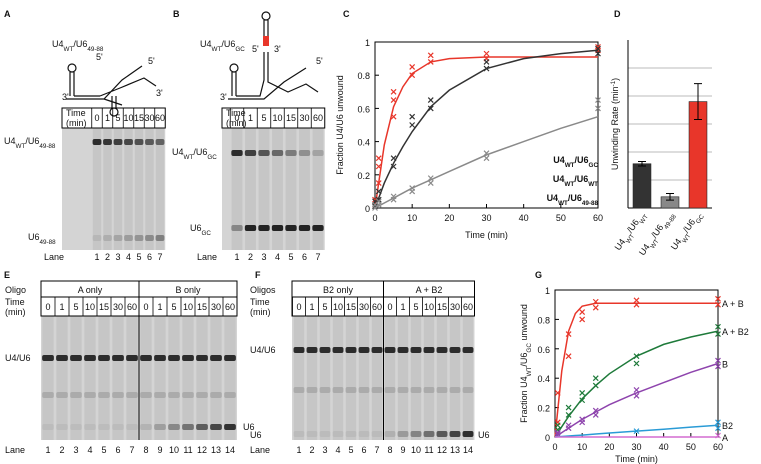 Image resolution: width=761 pixels, height=464 pixels. What do you see at coordinates (363, 109) in the screenshot?
I see `y-tick-label: 0.6` at bounding box center [363, 109].